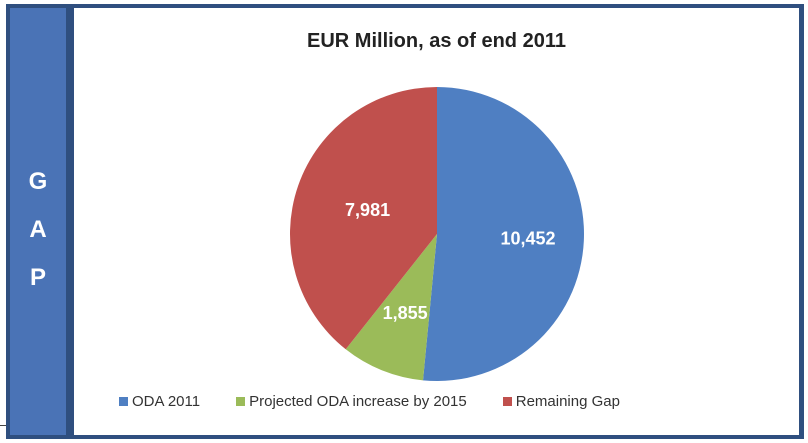 Image resolution: width=808 pixels, height=443 pixels. Describe the element at coordinates (528, 238) in the screenshot. I see `pie-label-oda: 10,452` at that location.